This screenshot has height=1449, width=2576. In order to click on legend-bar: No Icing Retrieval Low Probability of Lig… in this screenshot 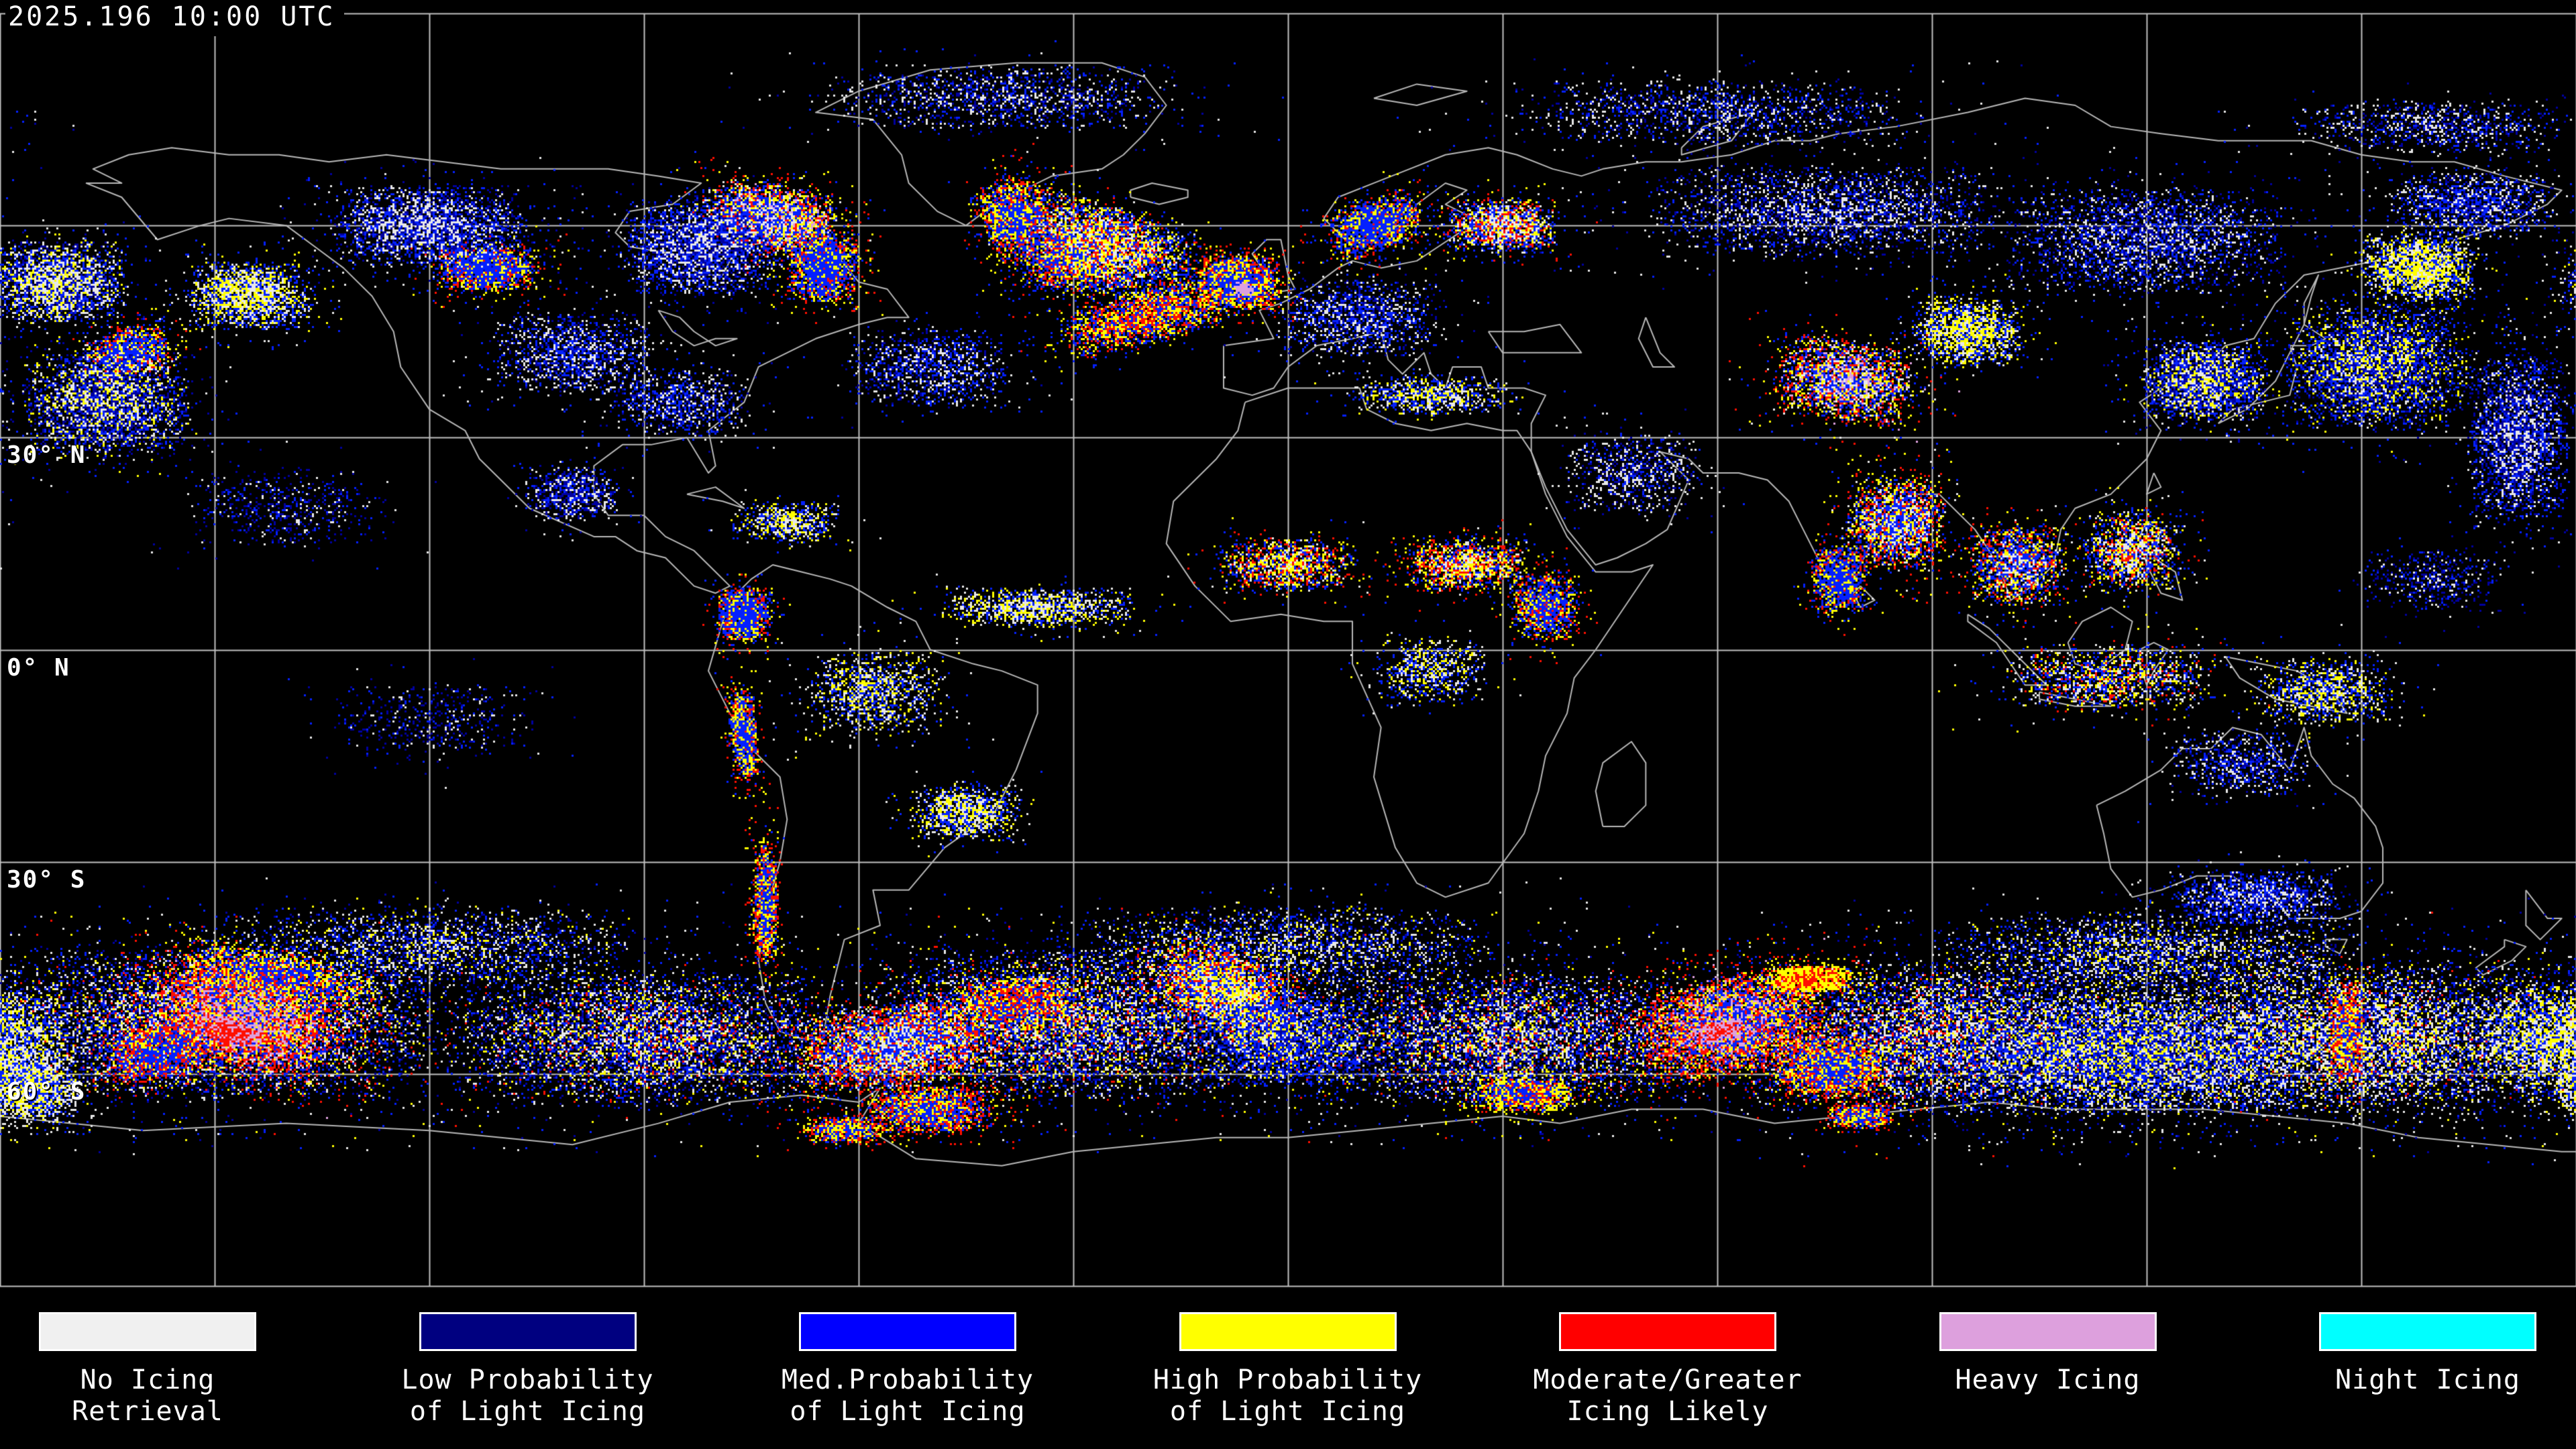, I will do `click(1288, 1373)`.